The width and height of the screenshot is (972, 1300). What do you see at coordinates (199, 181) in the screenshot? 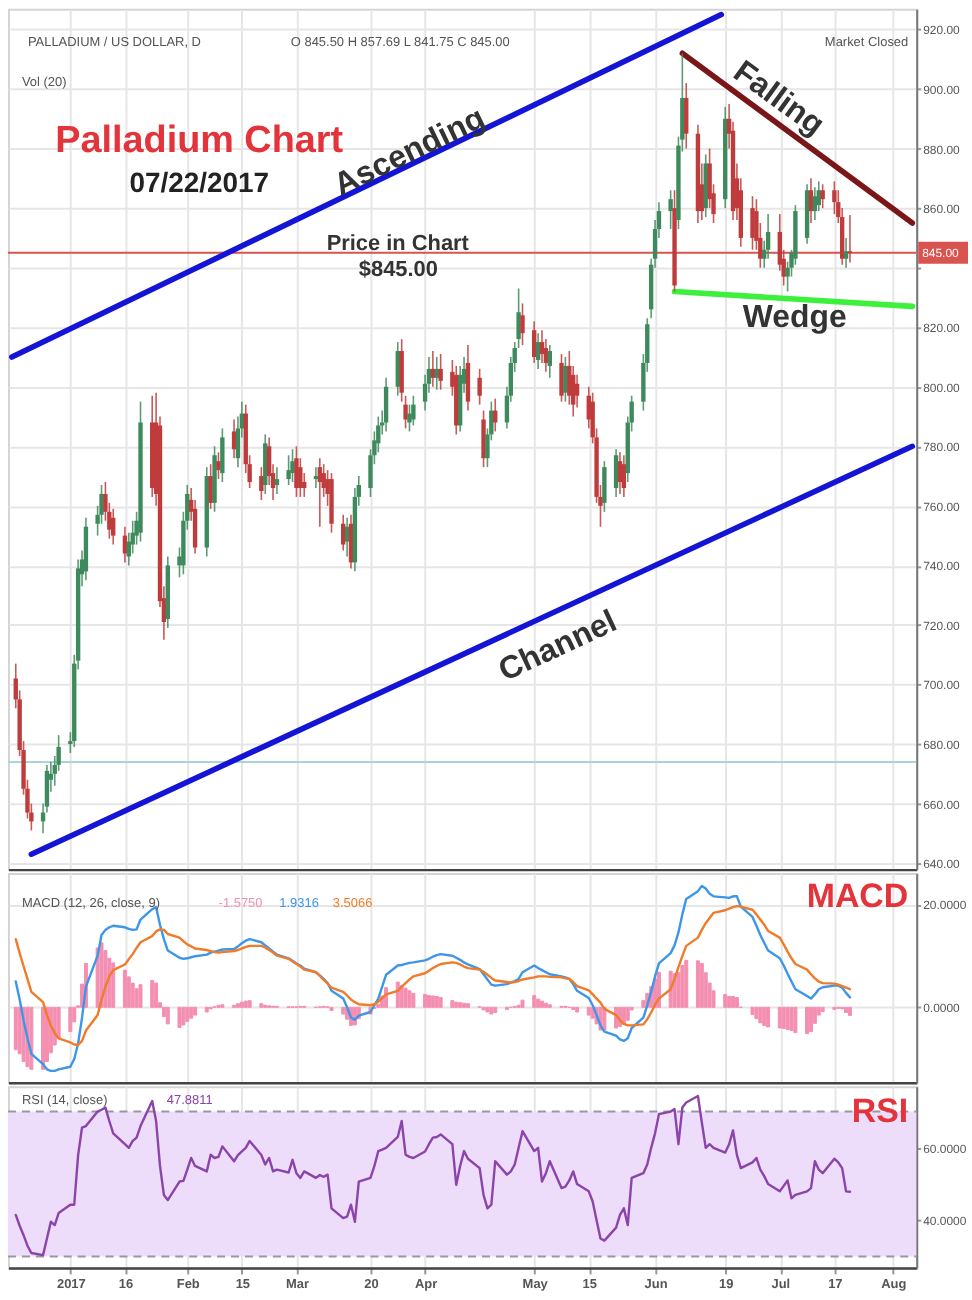
I see `text: 07/22/2017` at bounding box center [199, 181].